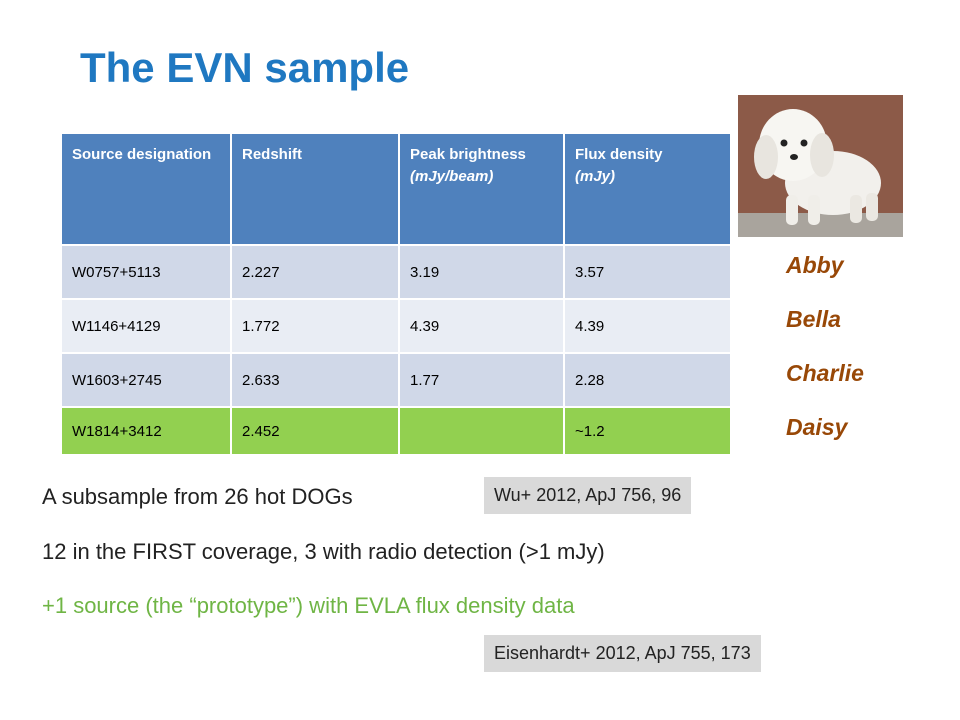 The height and width of the screenshot is (720, 960). I want to click on table-row: W1814+3412 2.452 ~1.2, so click(396, 431).